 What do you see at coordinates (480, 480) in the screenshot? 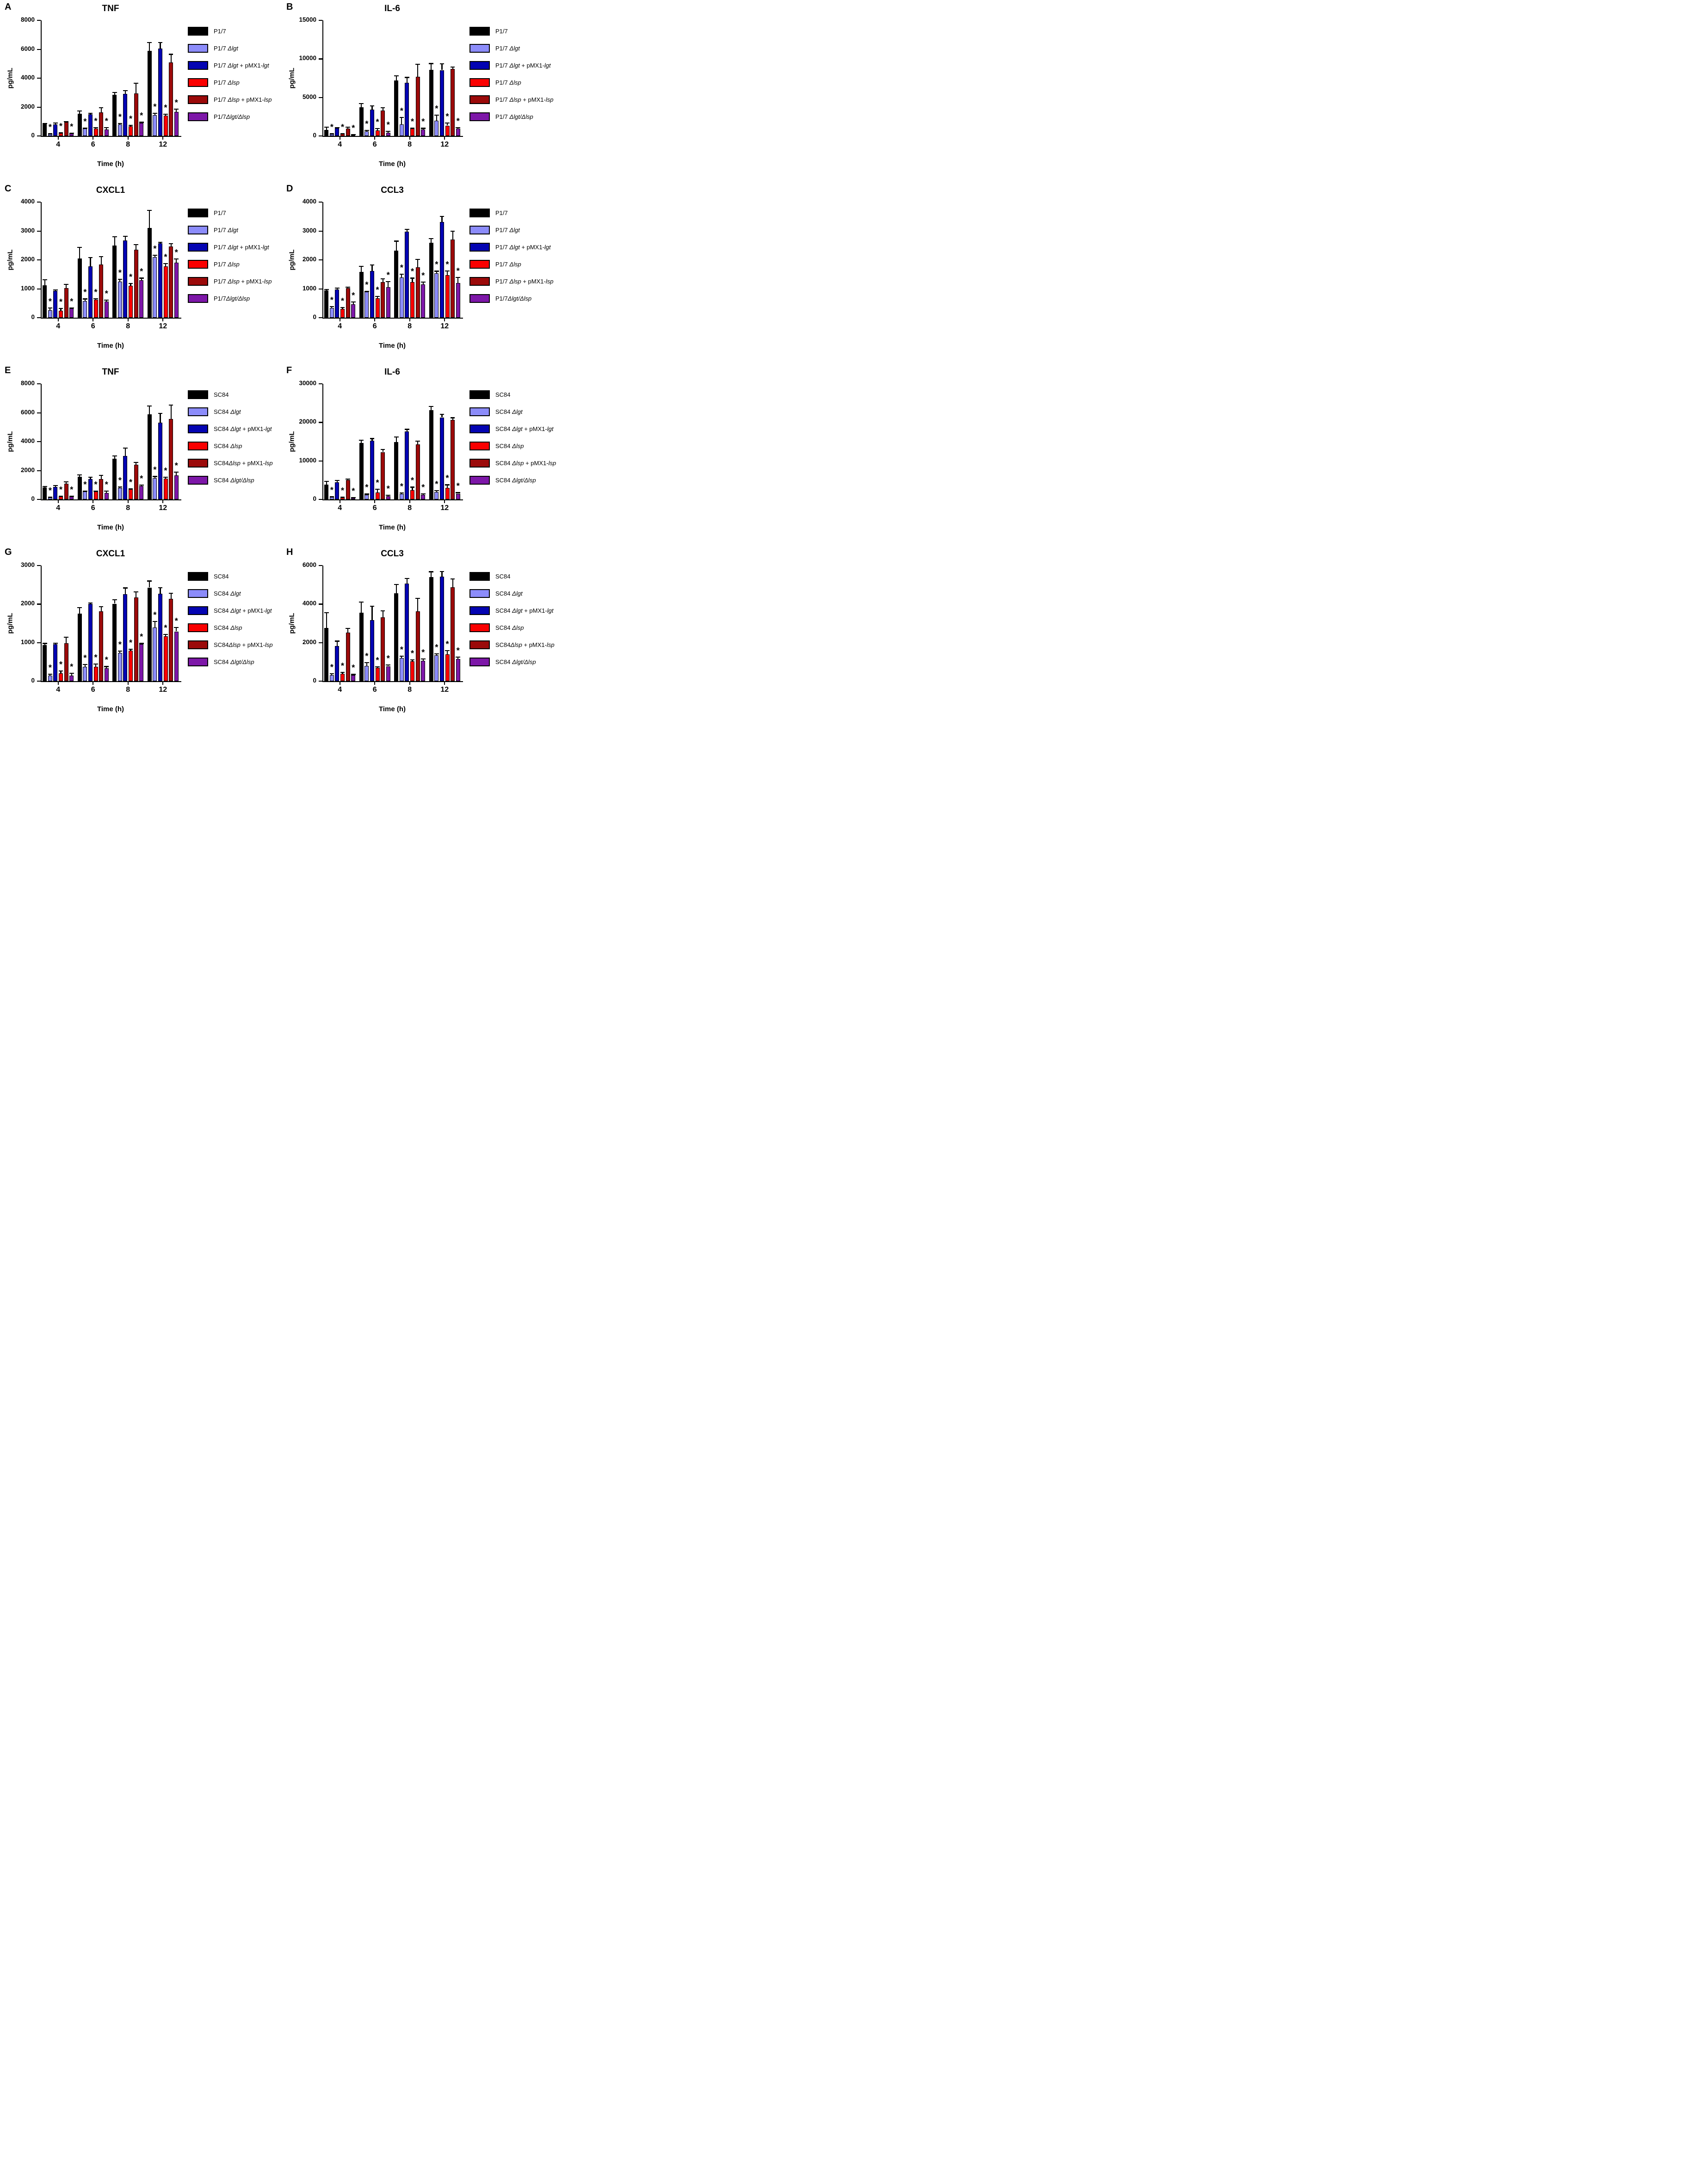
I see `legend-swatch-purple` at bounding box center [480, 480].